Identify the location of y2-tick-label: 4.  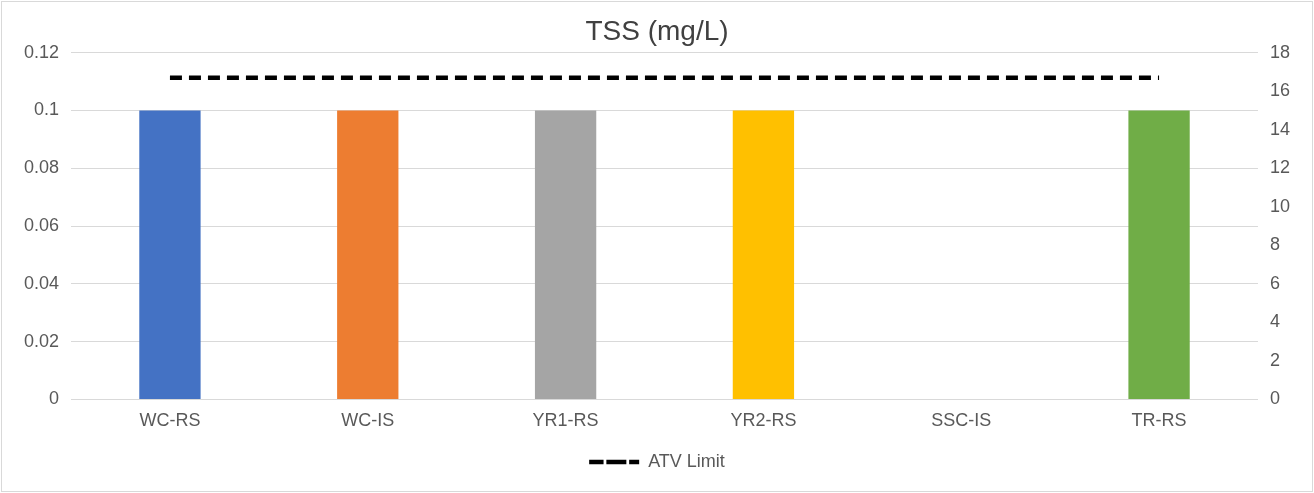
(1274, 321).